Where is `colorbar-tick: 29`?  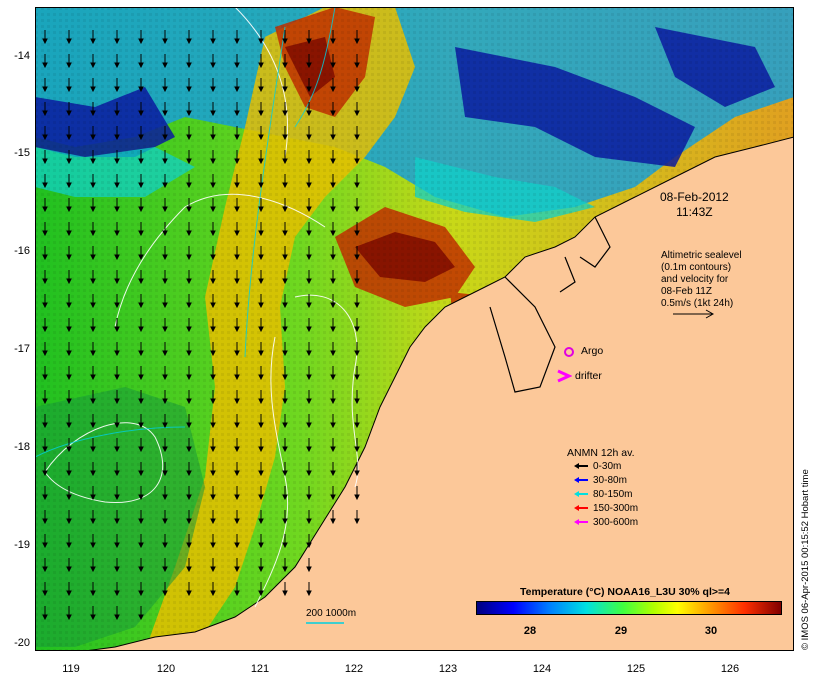 colorbar-tick: 29 is located at coordinates (621, 631).